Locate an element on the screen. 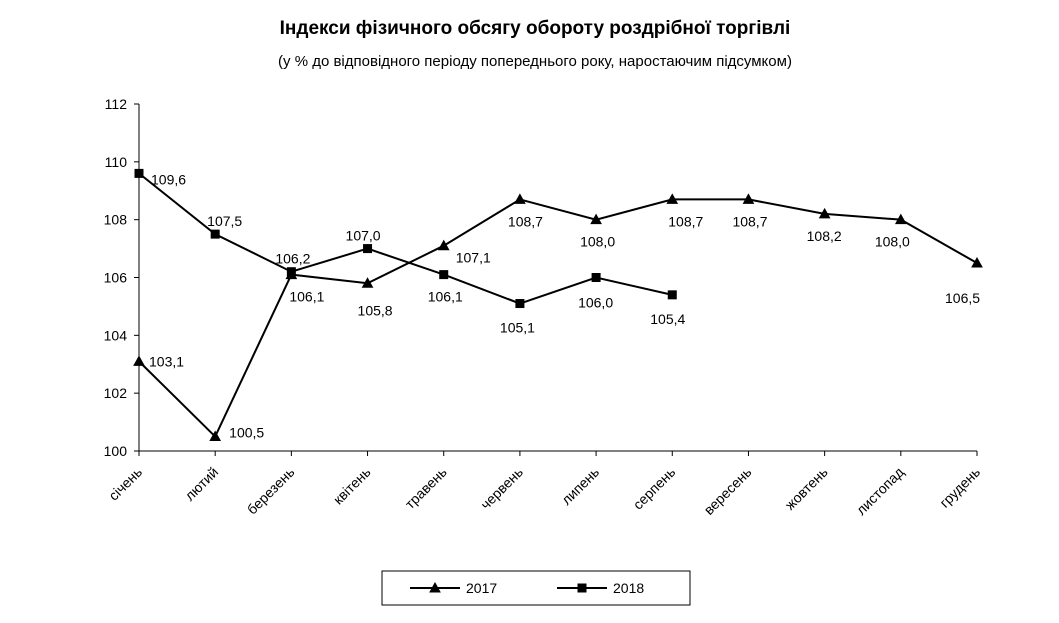 The width and height of the screenshot is (1059, 623). x-tick-label: березень is located at coordinates (271, 491).